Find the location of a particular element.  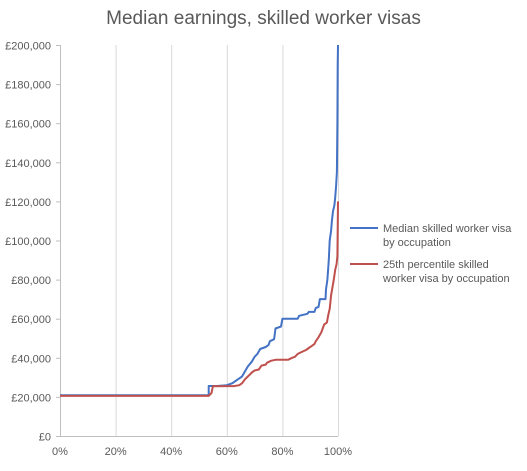

x-tick-label-3: 60% is located at coordinates (227, 452).